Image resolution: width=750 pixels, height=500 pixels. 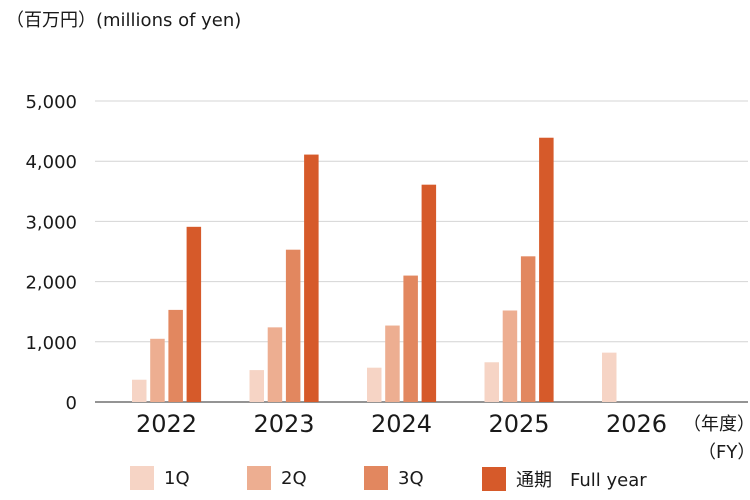 What do you see at coordinates (71, 403) in the screenshot?
I see `y-tick-label: 0` at bounding box center [71, 403].